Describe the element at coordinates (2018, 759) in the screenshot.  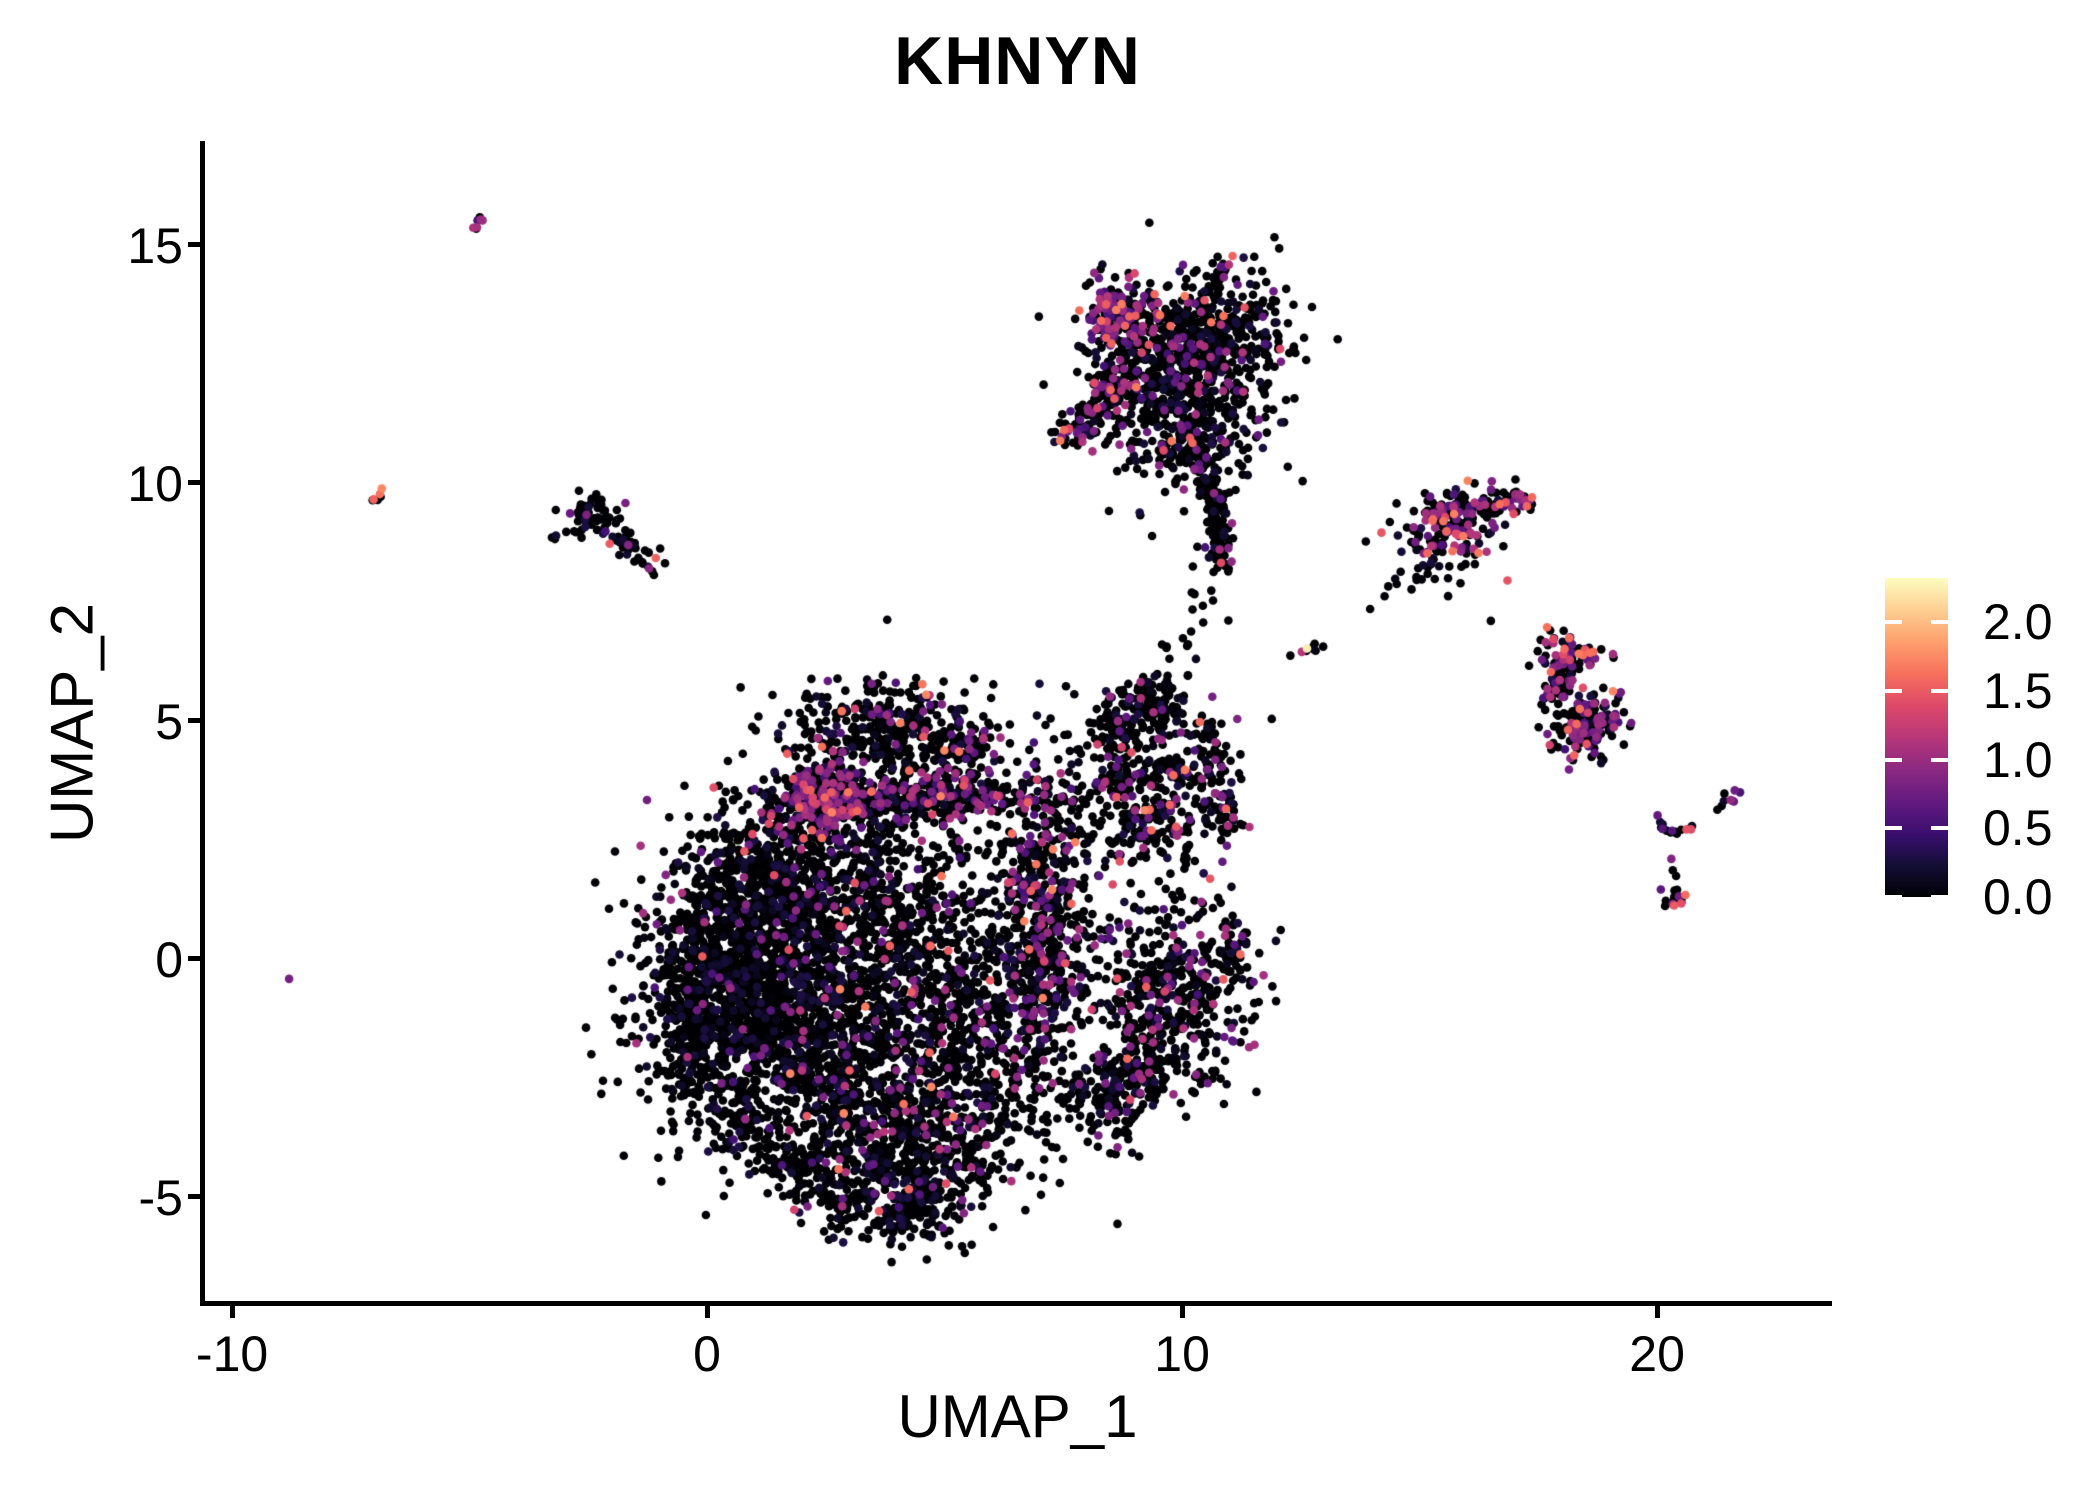
I see `colorbar-tick-label: 1.0` at that location.